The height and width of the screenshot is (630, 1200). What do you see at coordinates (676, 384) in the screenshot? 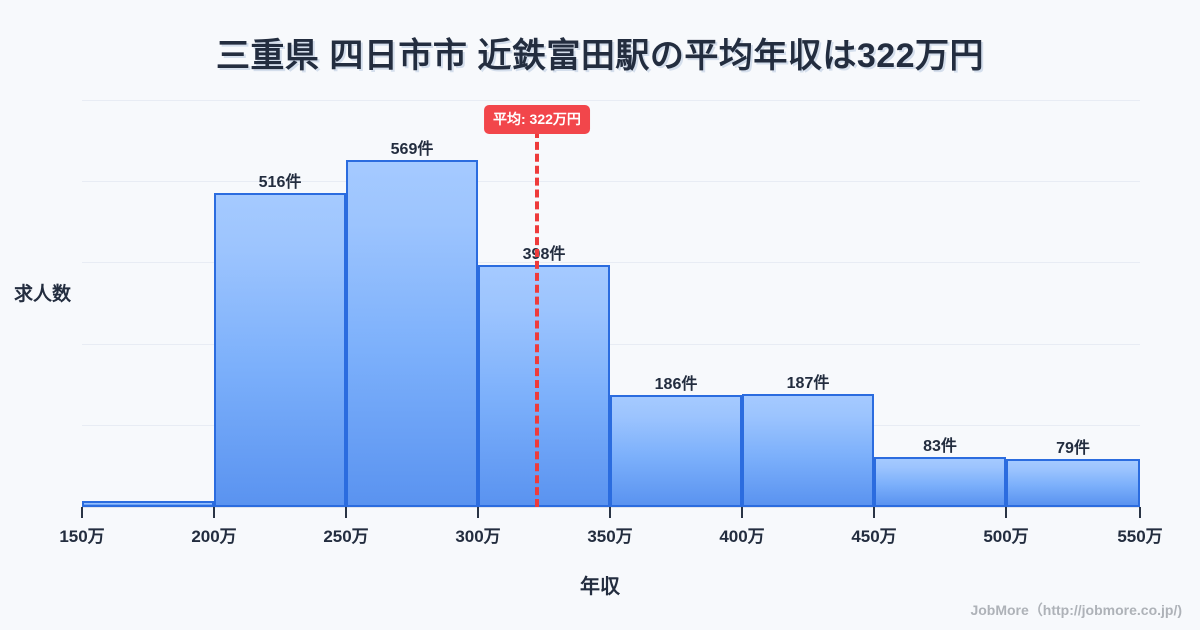
I see `bar-value-label: 186件` at bounding box center [676, 384].